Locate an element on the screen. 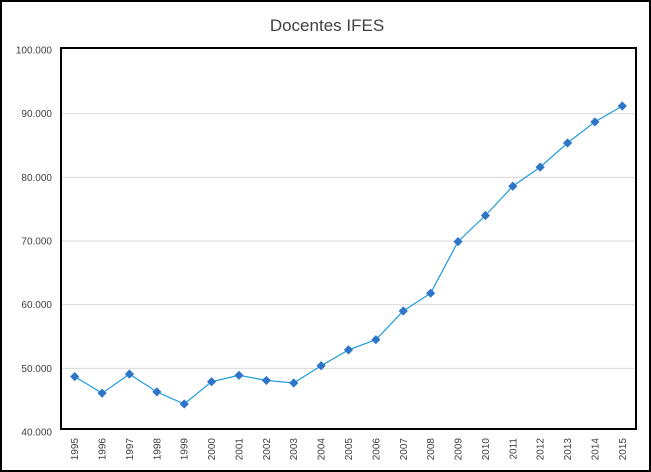 Image resolution: width=651 pixels, height=472 pixels. y-tick-label: 60.000 is located at coordinates (36, 305).